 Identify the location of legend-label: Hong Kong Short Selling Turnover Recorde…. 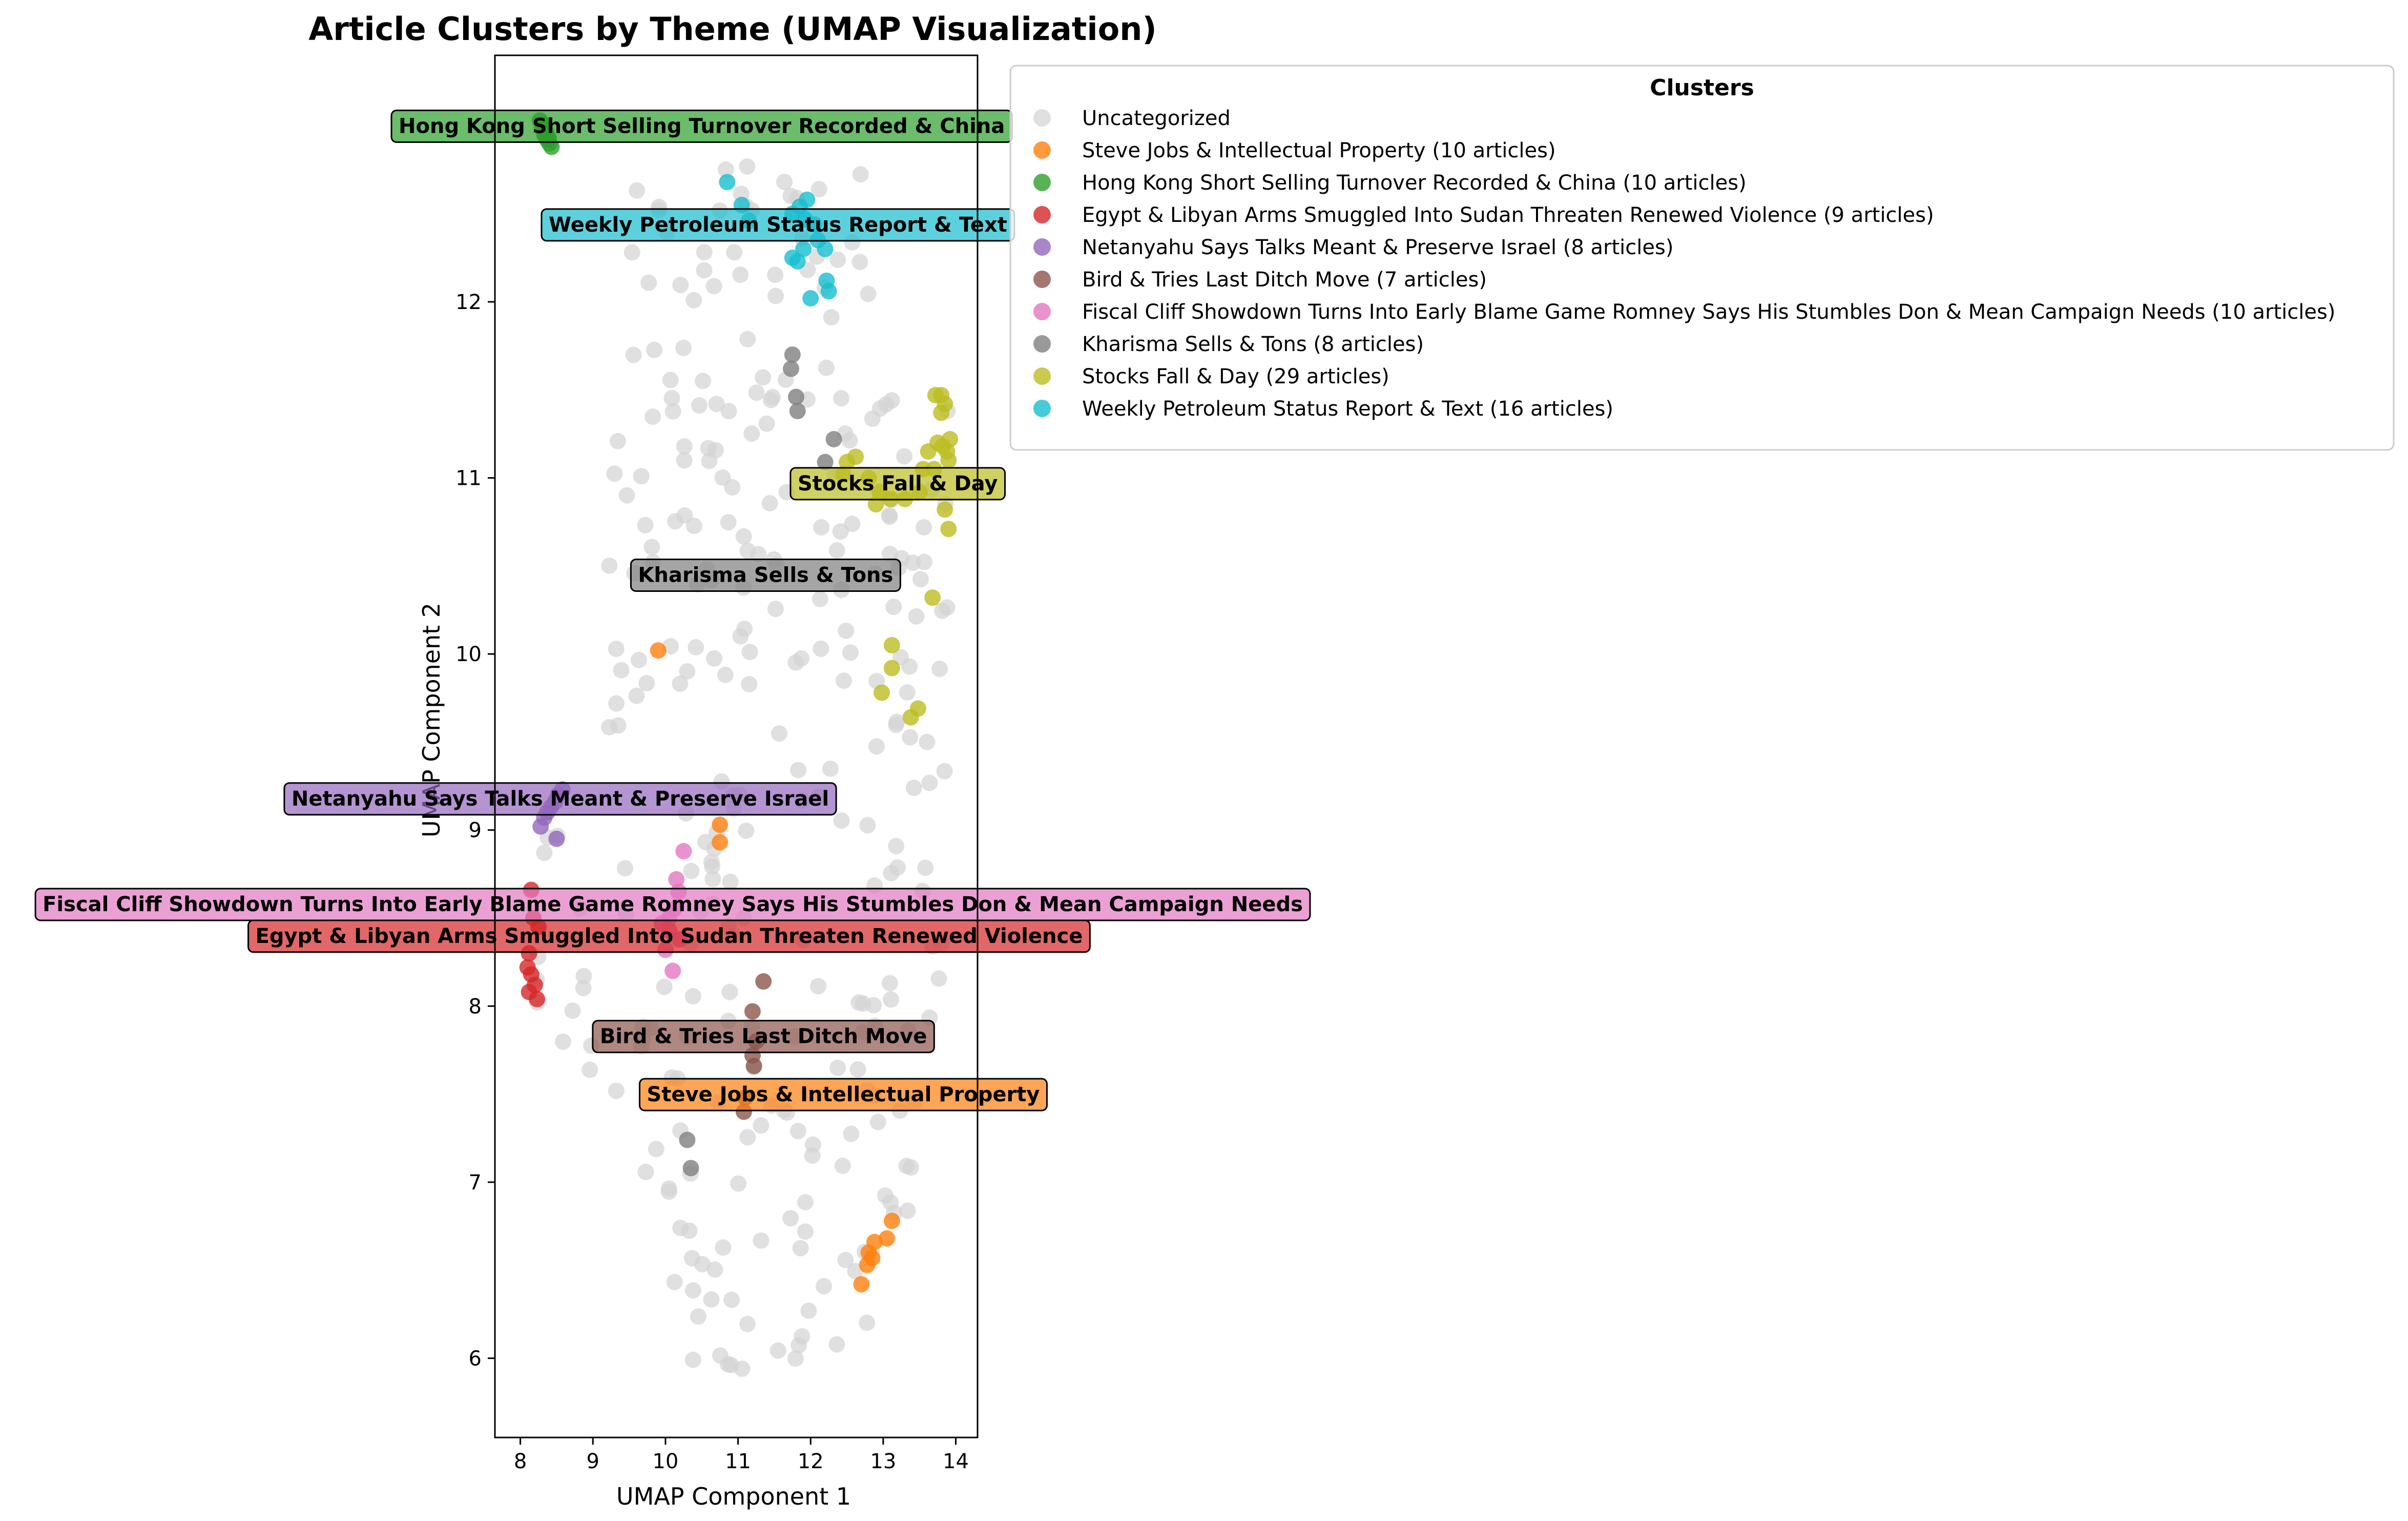
(1415, 183).